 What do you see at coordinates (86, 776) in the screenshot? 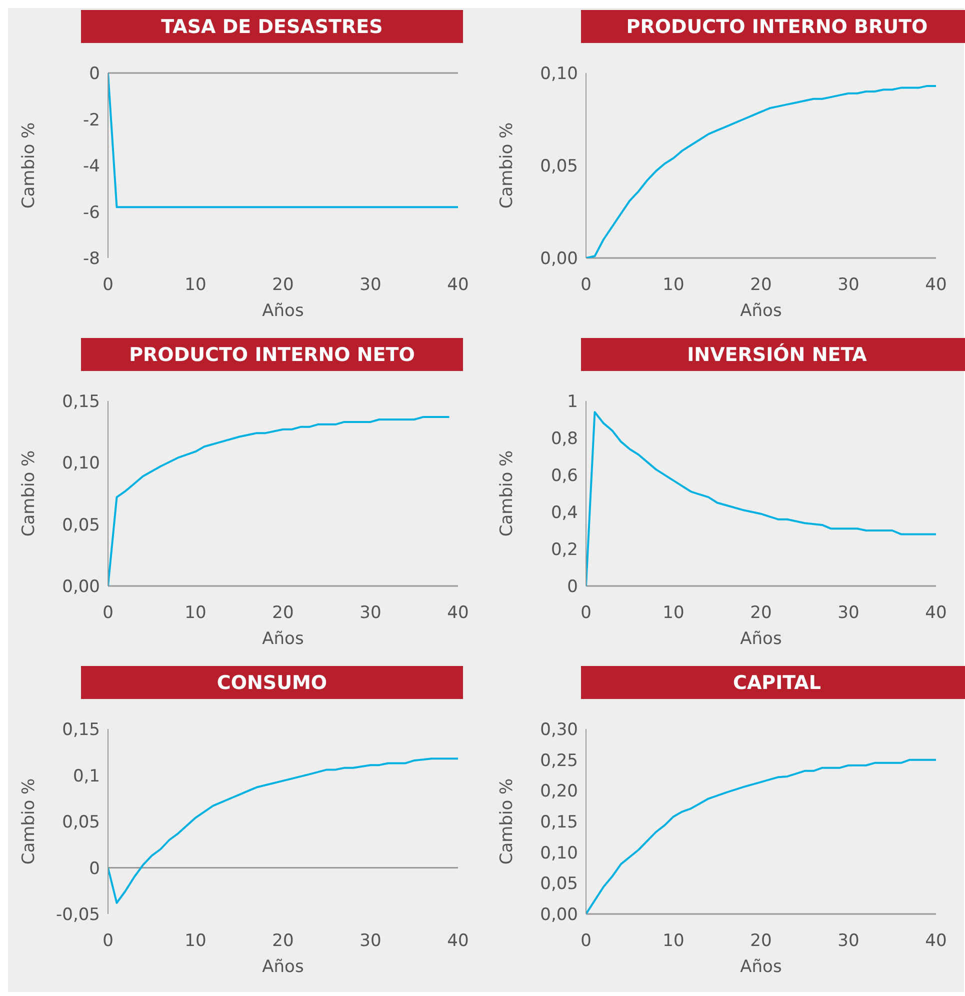
I see `y-tick-label: 0,1` at bounding box center [86, 776].